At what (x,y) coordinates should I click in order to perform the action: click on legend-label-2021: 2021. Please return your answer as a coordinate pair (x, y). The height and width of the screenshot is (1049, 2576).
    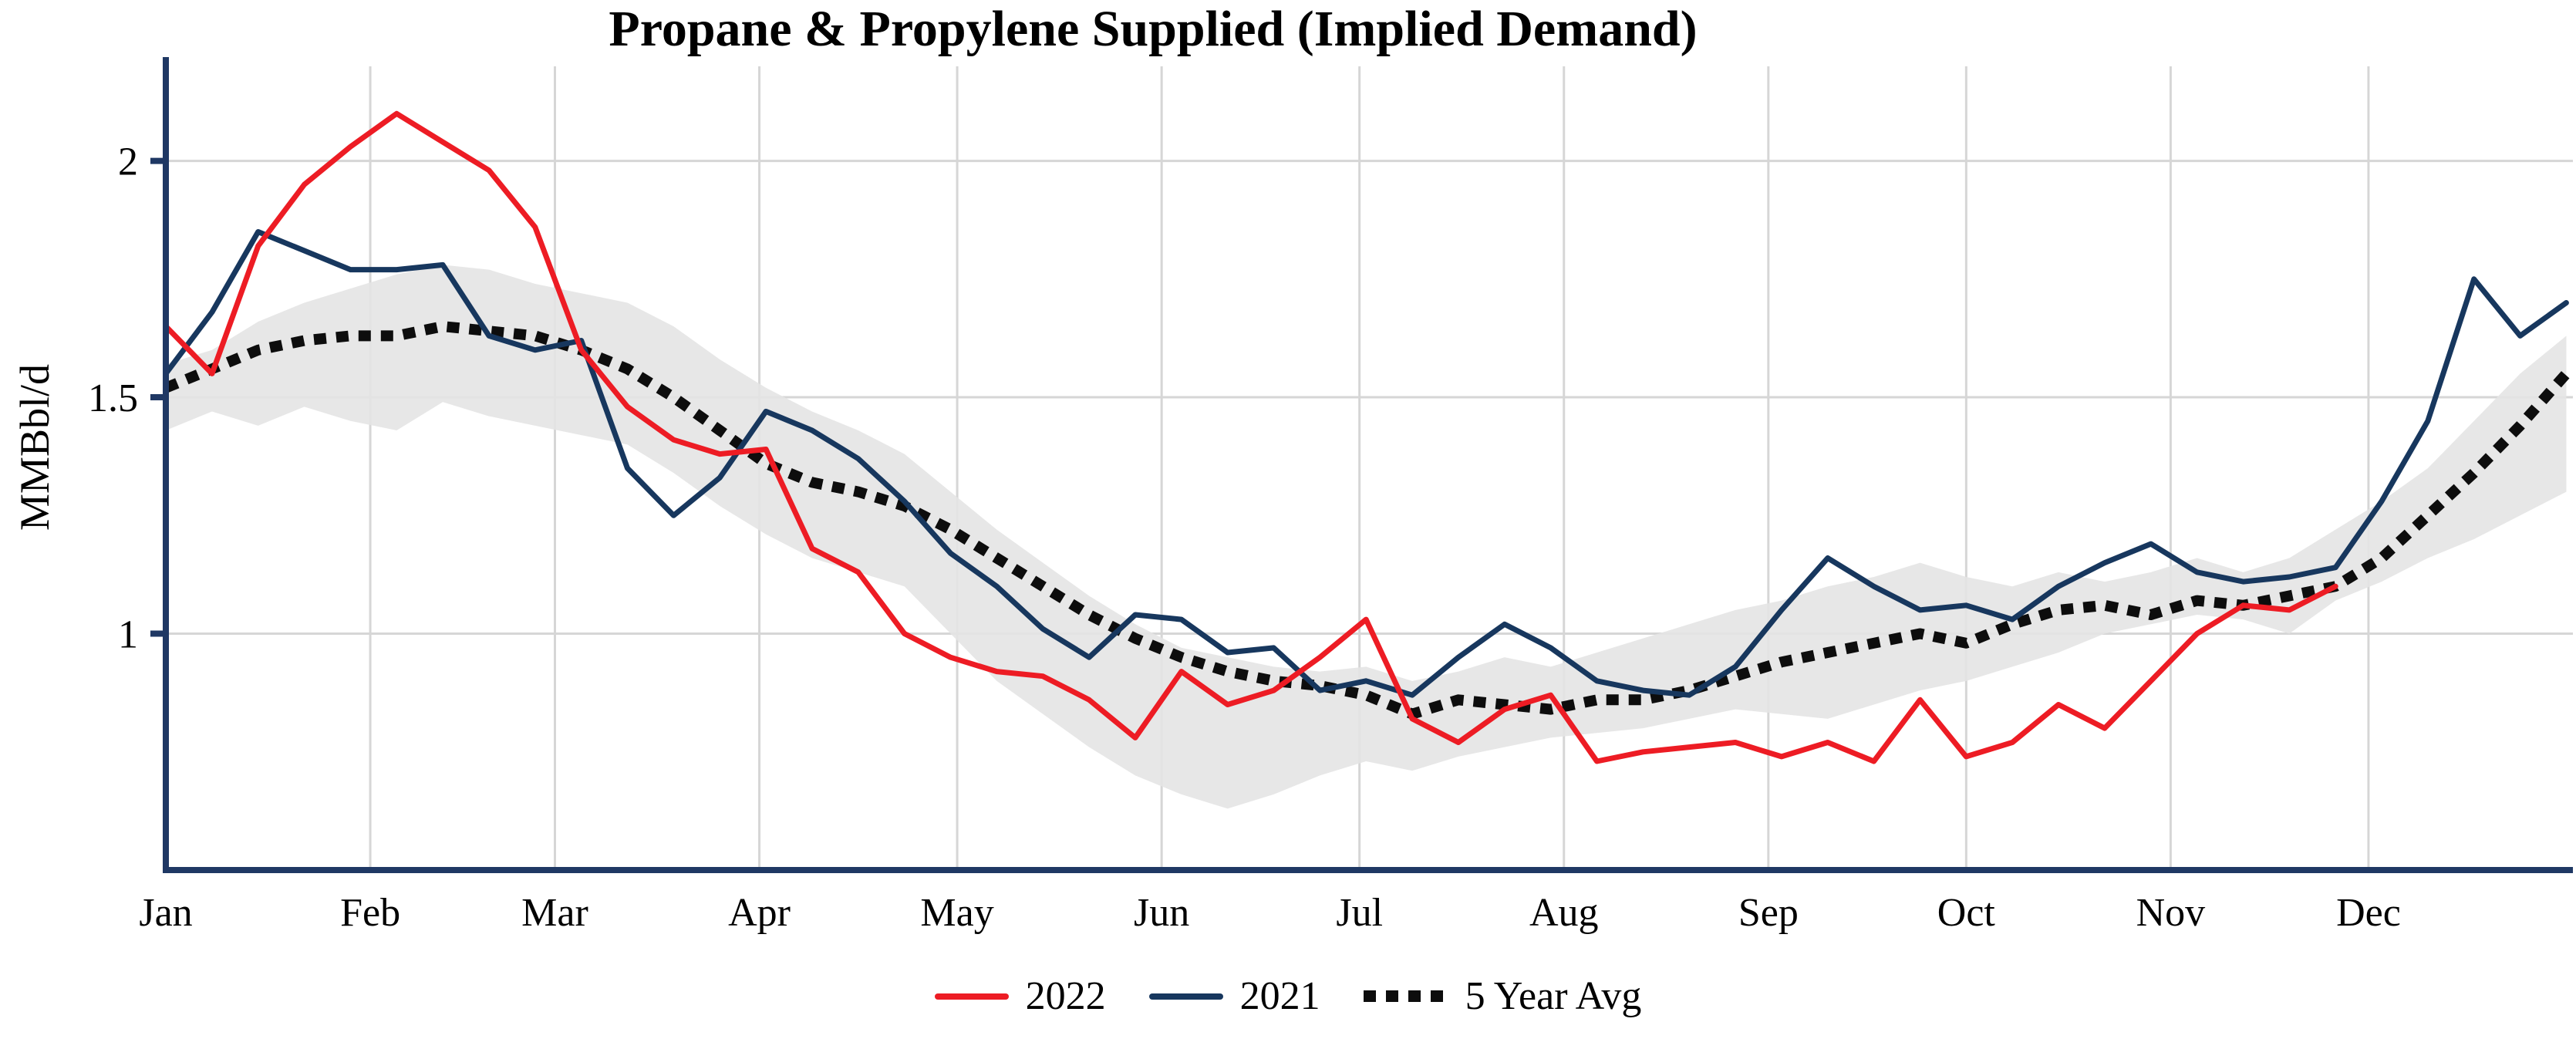
    Looking at the image, I should click on (1279, 996).